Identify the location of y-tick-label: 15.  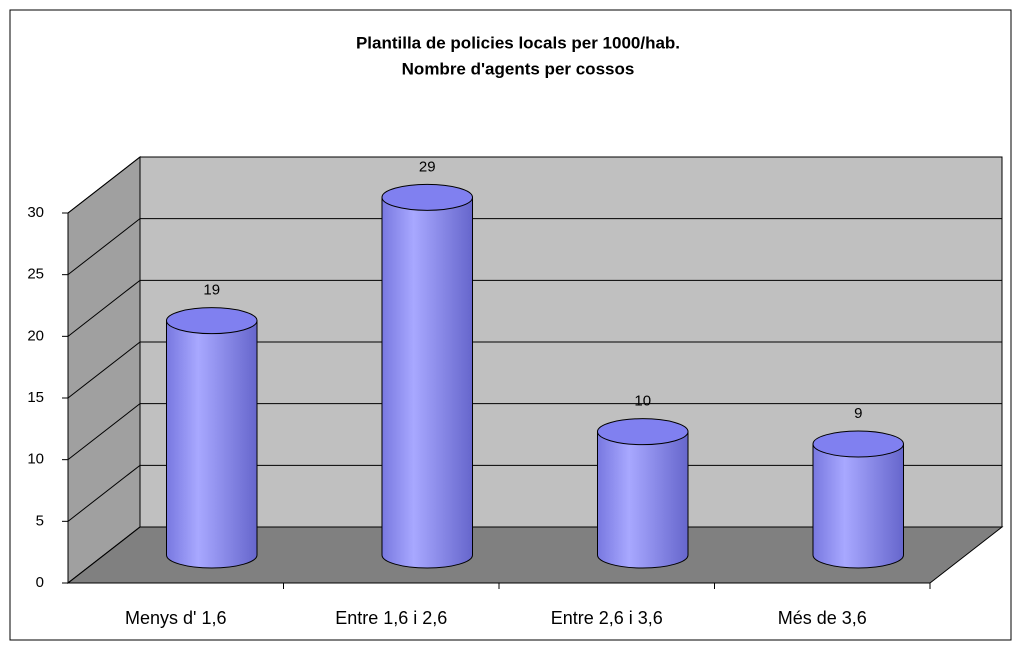
(35, 397).